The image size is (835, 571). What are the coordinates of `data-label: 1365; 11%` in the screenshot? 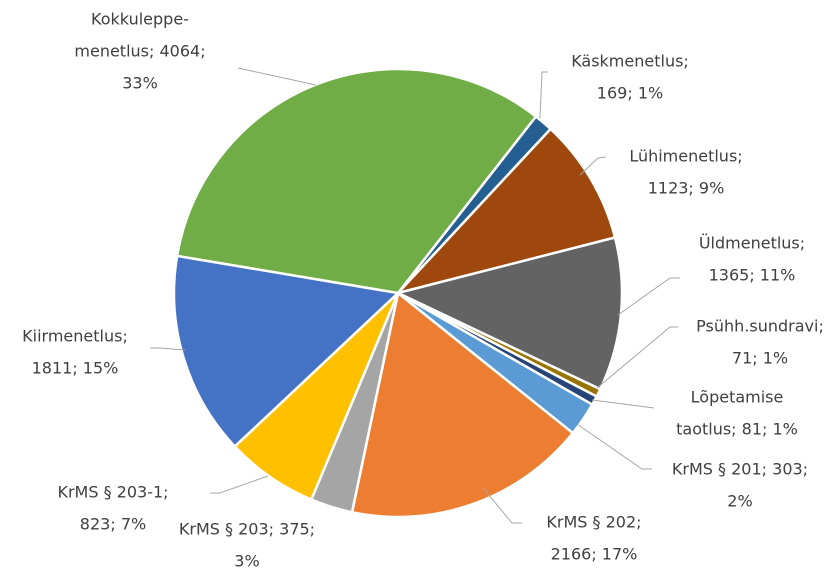 It's located at (752, 275).